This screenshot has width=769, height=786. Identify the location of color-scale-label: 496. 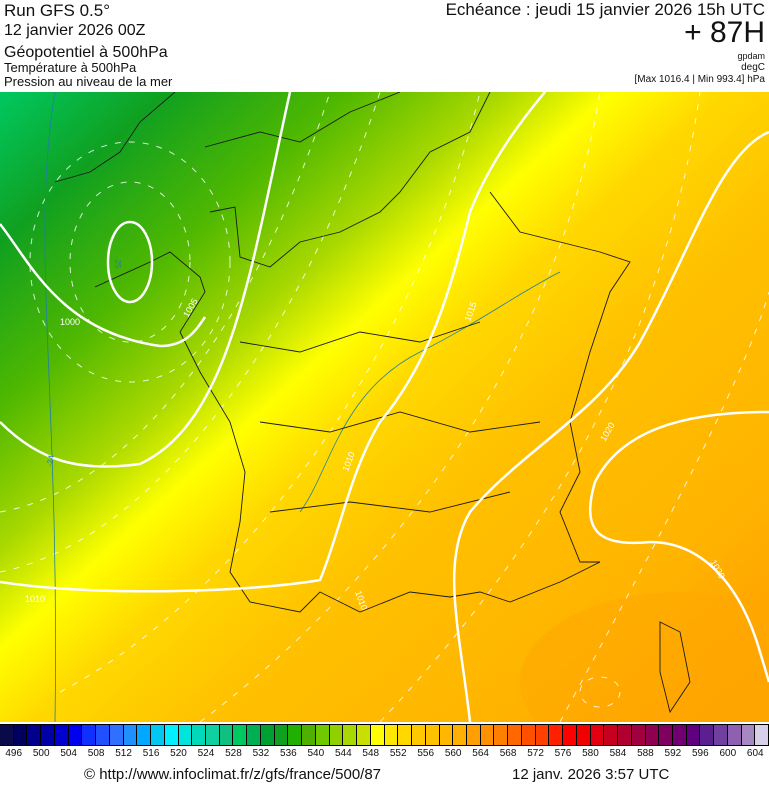
(14, 753).